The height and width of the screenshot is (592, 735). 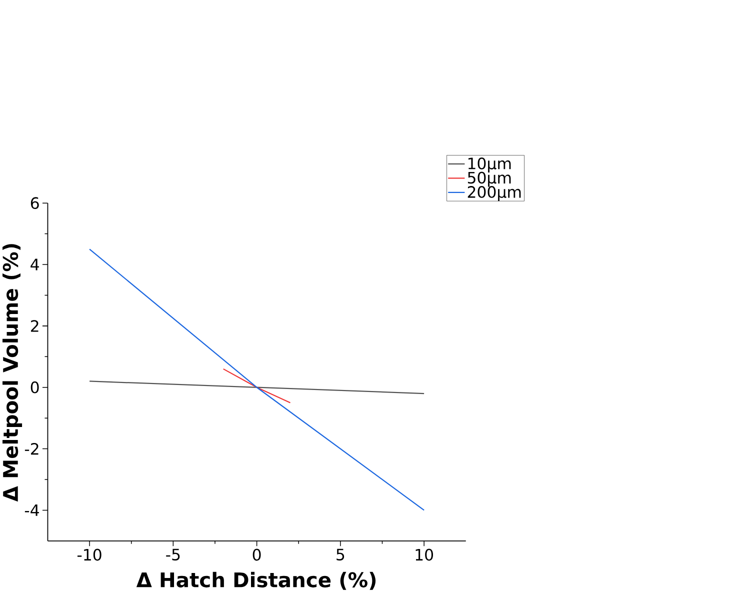 What do you see at coordinates (494, 193) in the screenshot?
I see `legend-label: 200μm` at bounding box center [494, 193].